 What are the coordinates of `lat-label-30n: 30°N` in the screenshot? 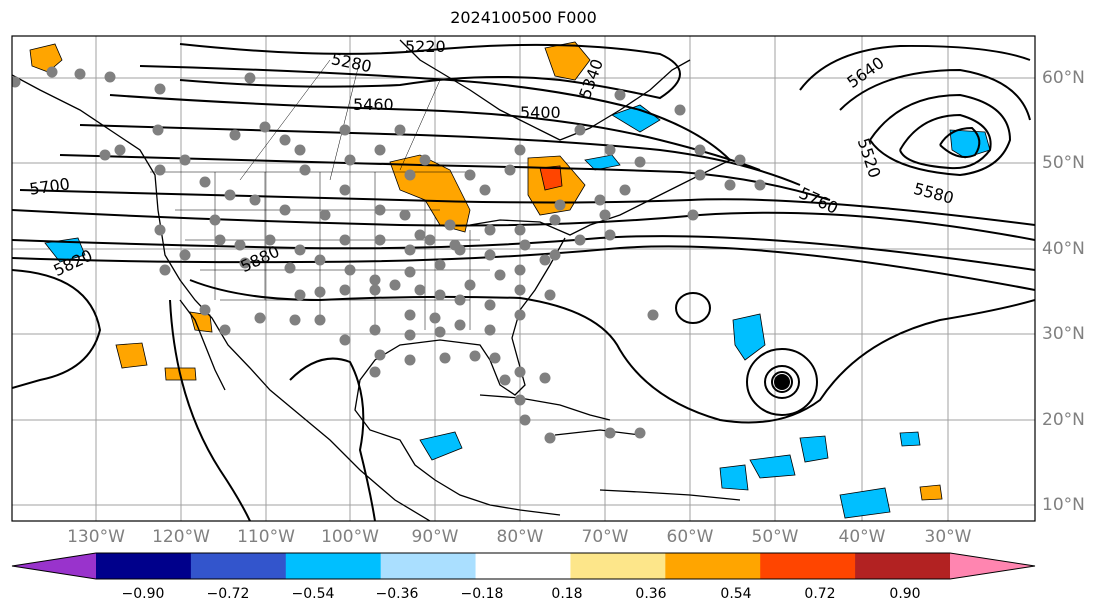 It's located at (1063, 334).